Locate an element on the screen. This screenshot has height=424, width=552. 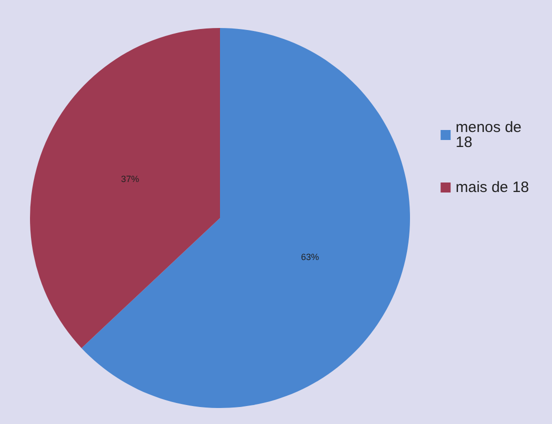
data-label: 37% is located at coordinates (130, 179).